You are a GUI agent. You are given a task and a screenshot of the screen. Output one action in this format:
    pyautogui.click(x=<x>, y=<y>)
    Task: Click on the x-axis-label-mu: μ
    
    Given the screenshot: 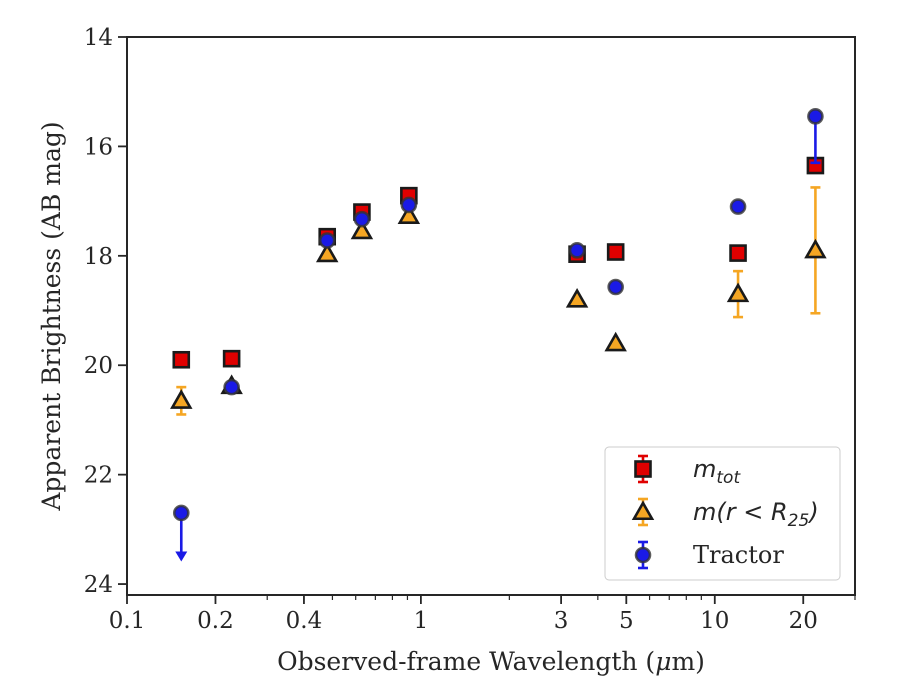 What is the action you would take?
    pyautogui.click(x=663, y=661)
    